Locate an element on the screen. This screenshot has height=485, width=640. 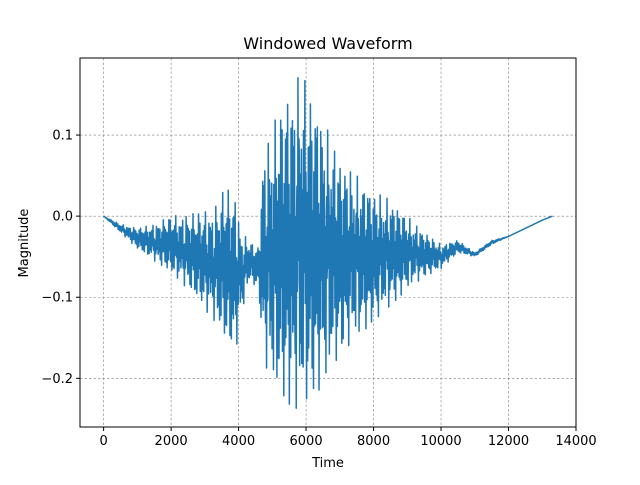
x-tick-label: 12000 is located at coordinates (508, 441).